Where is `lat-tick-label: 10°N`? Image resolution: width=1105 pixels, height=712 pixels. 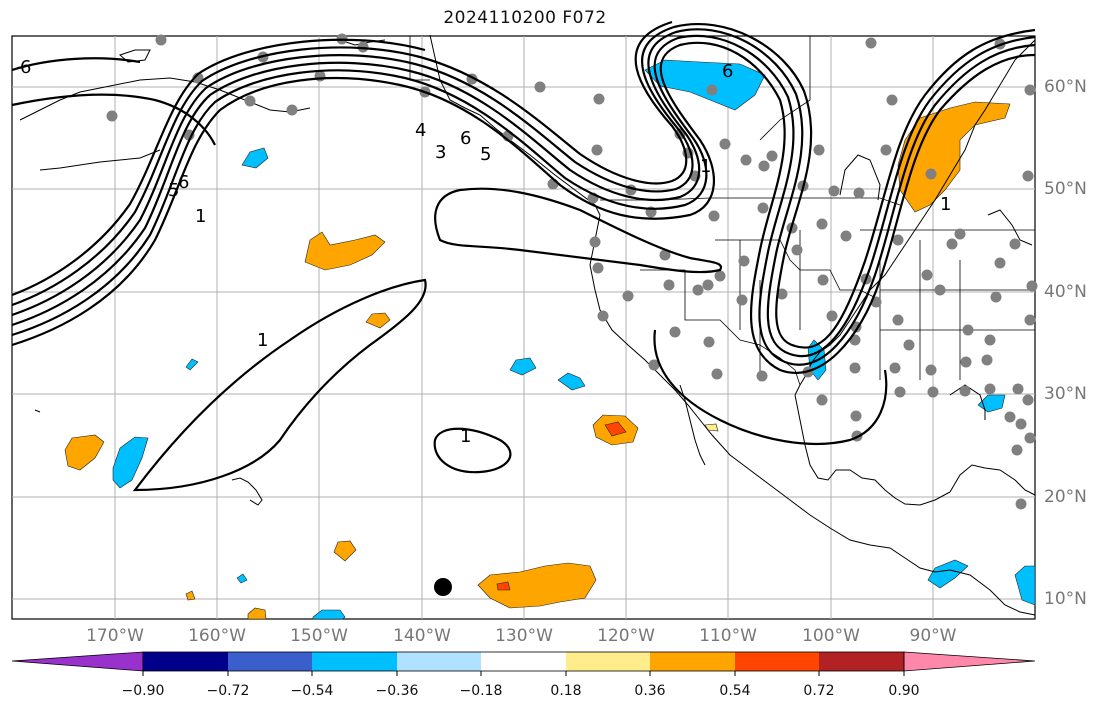 lat-tick-label: 10°N is located at coordinates (1065, 599).